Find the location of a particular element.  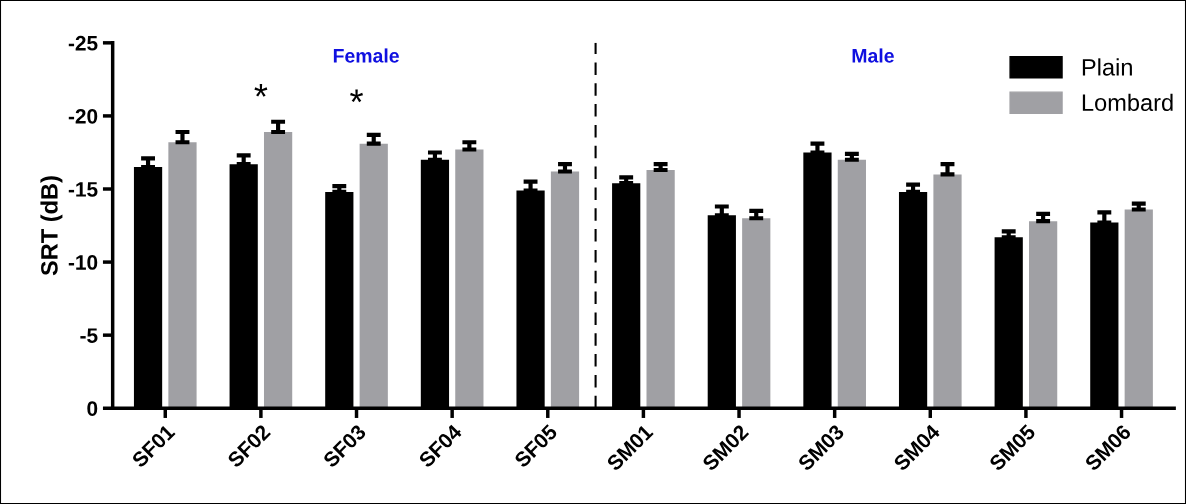

y-tick-label: -15 is located at coordinates (83, 189).